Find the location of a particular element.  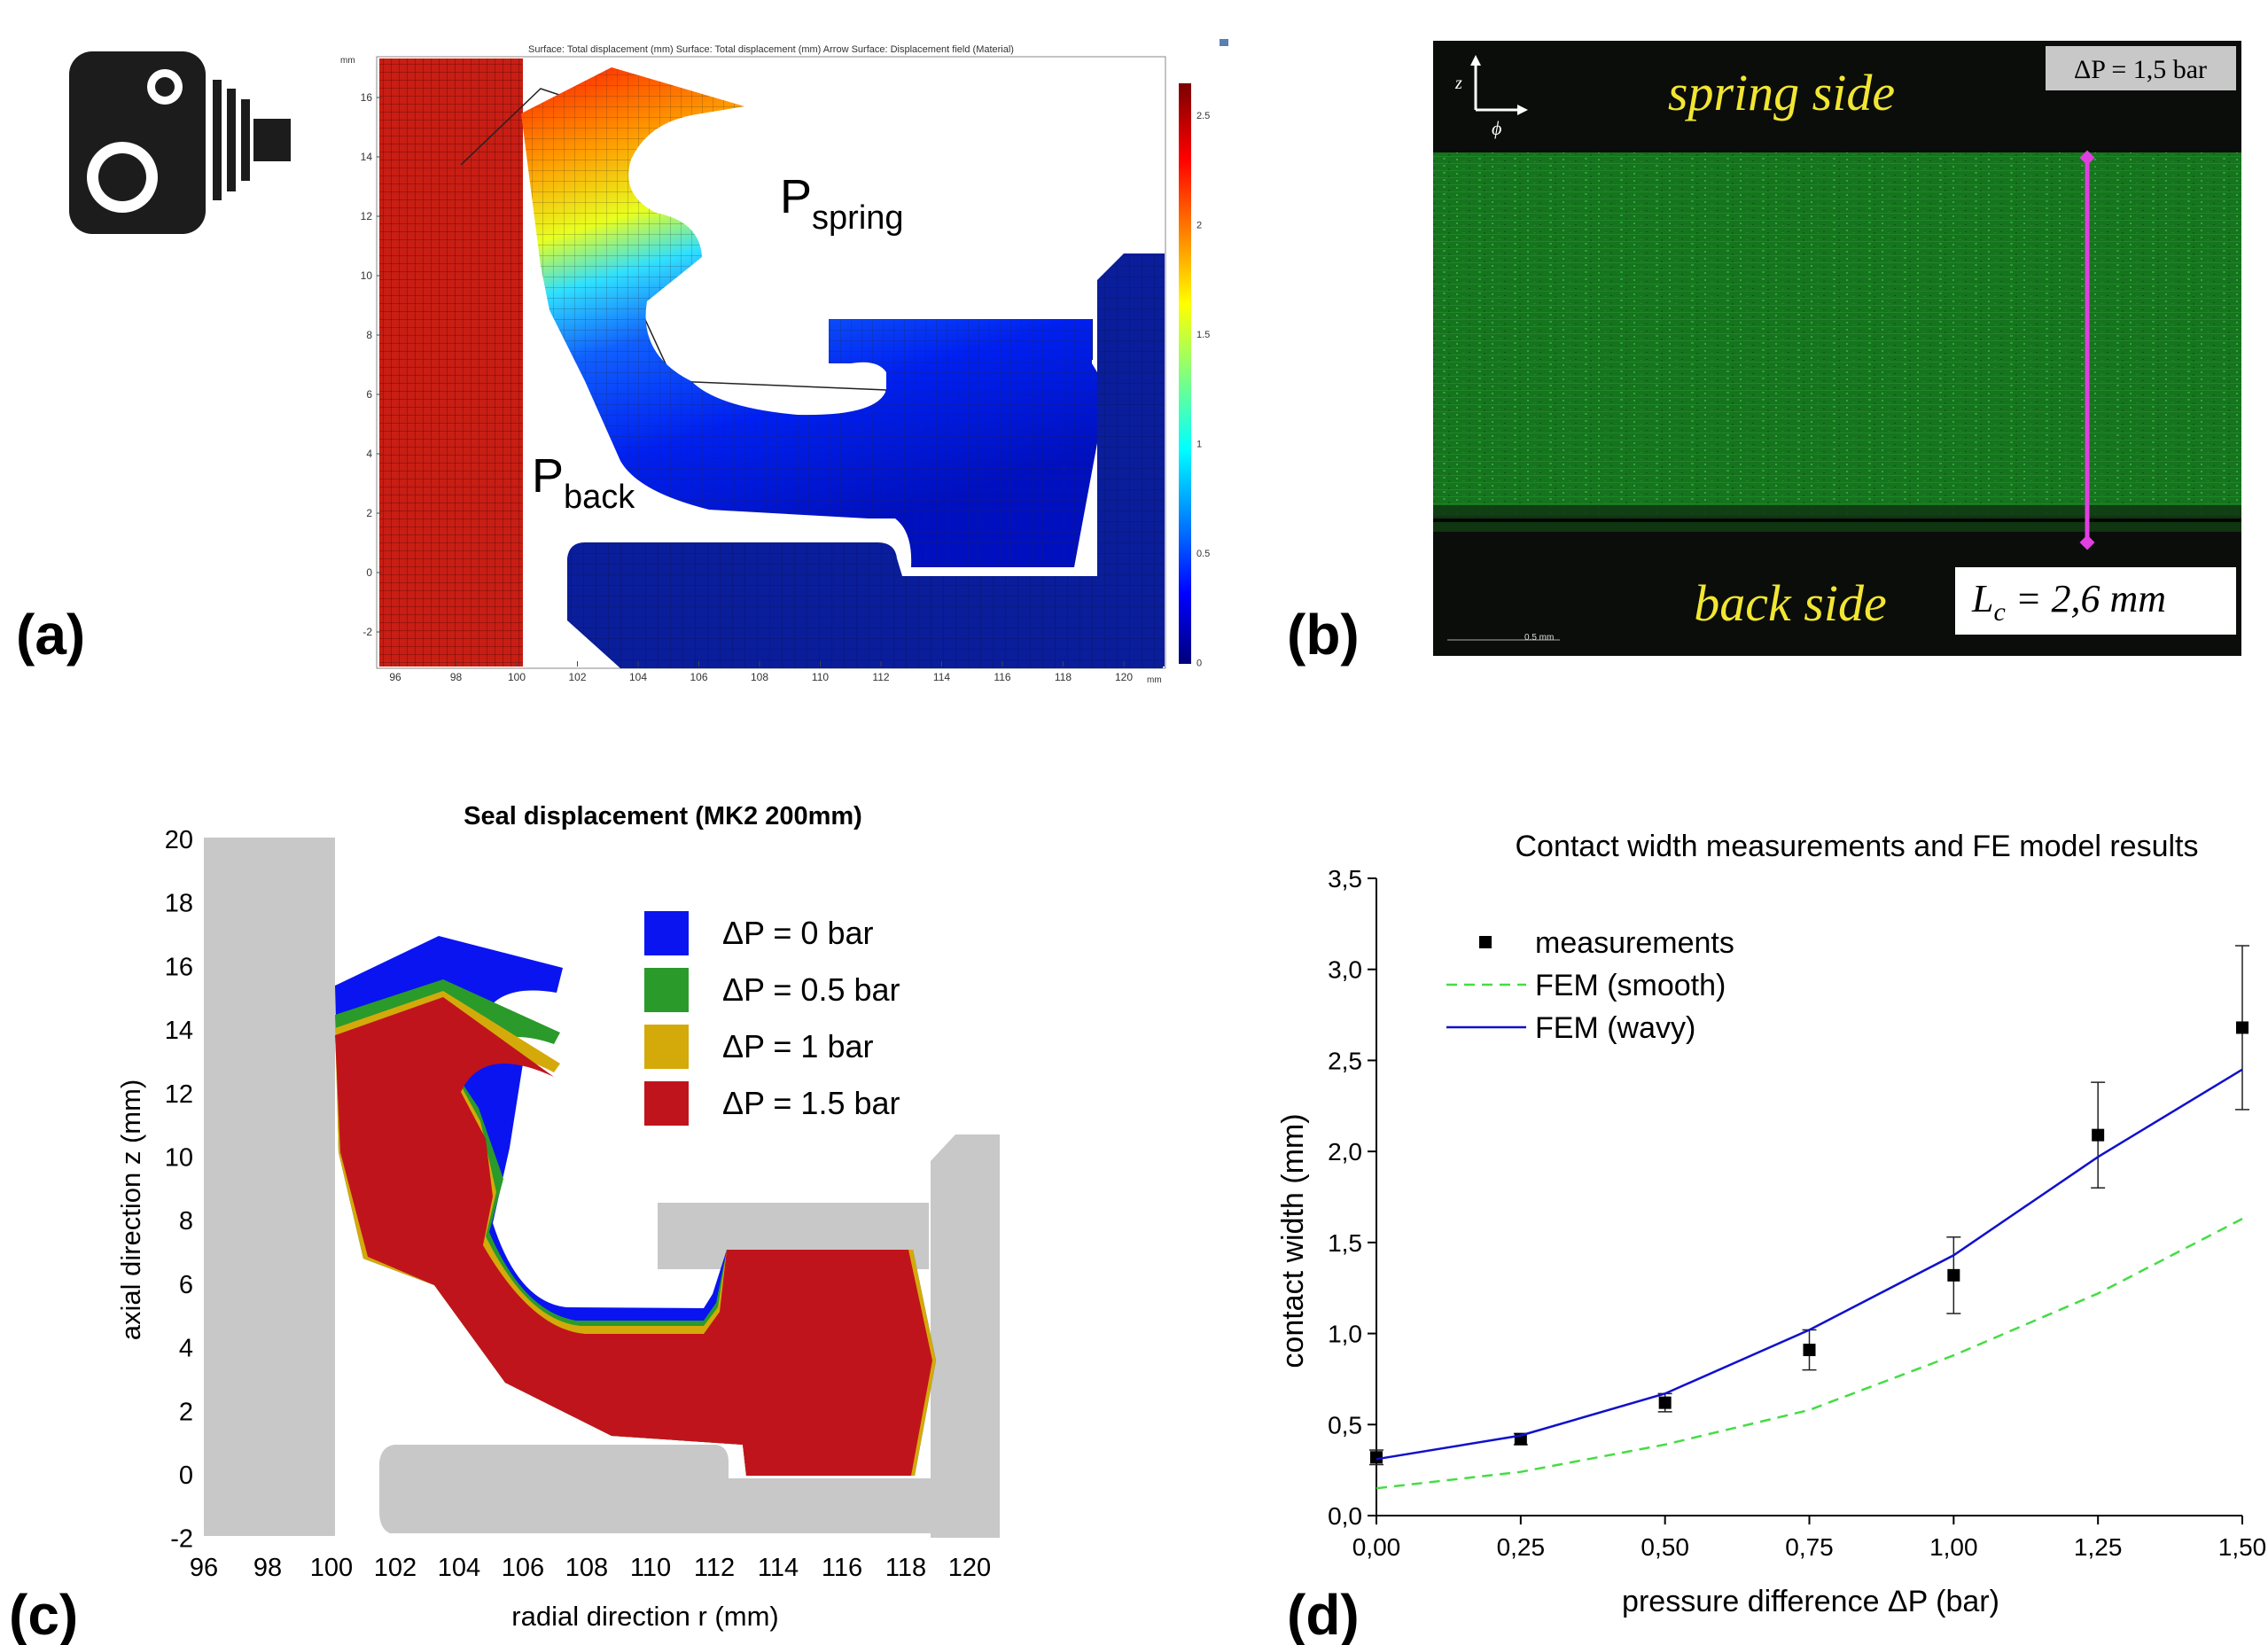

panel-c-housing-right is located at coordinates (966, 1336).